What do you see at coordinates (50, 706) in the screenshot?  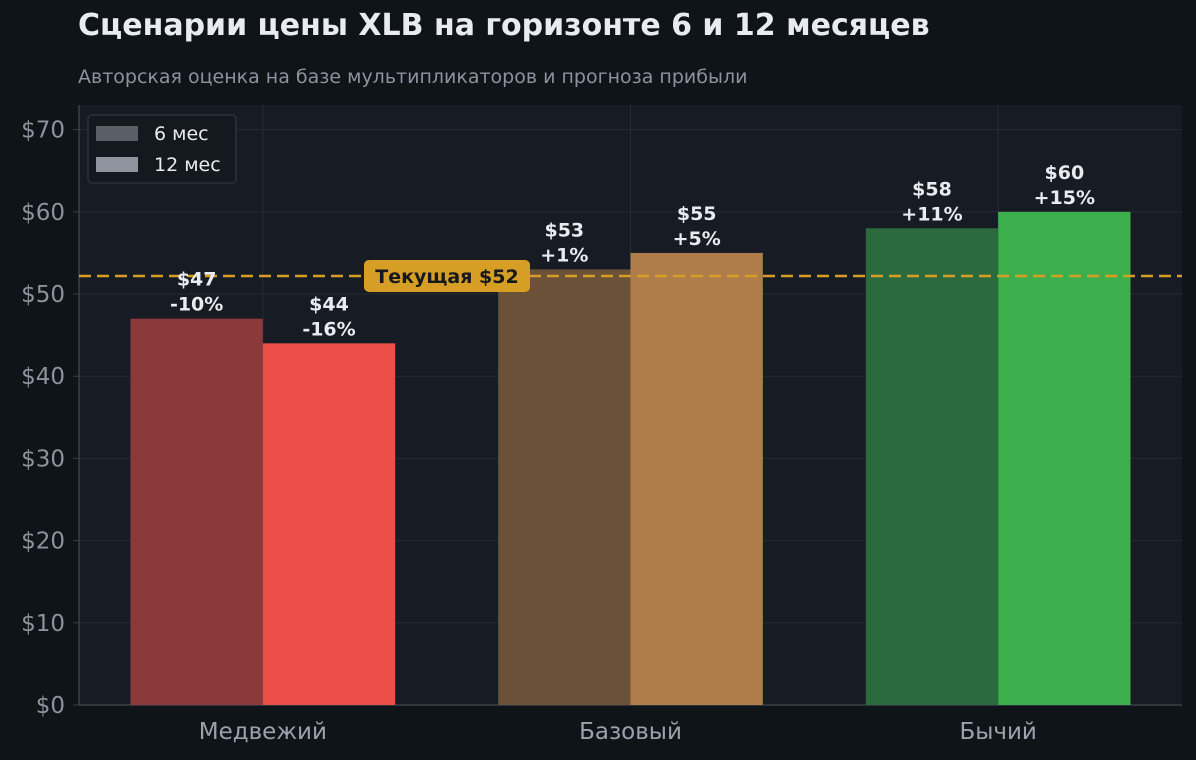 I see `y-tick-label: $0` at bounding box center [50, 706].